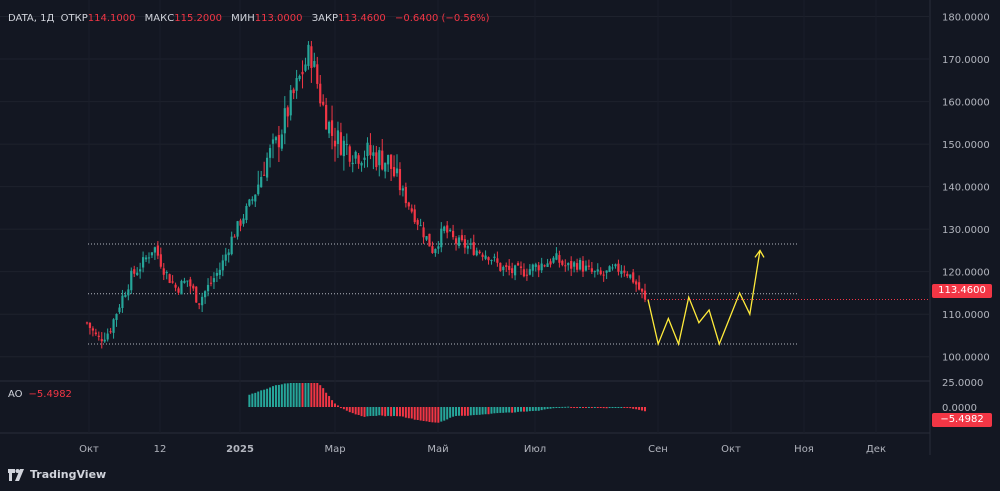 This screenshot has height=491, width=1000. Describe the element at coordinates (159, 18) in the screenshot. I see `high-label: МАКС` at that location.